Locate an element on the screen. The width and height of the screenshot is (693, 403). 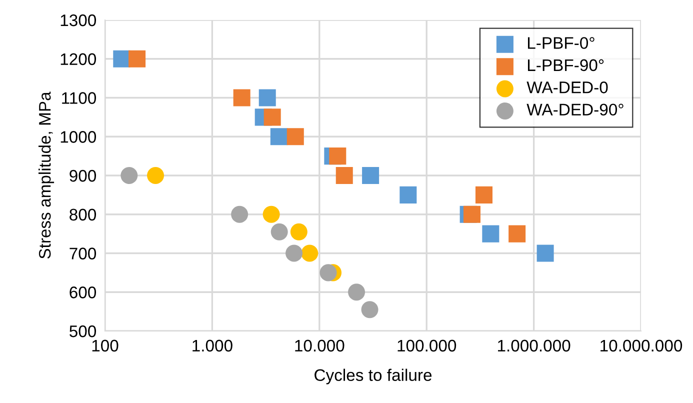
x-tick-label: 10.000.000 is located at coordinates (641, 346).